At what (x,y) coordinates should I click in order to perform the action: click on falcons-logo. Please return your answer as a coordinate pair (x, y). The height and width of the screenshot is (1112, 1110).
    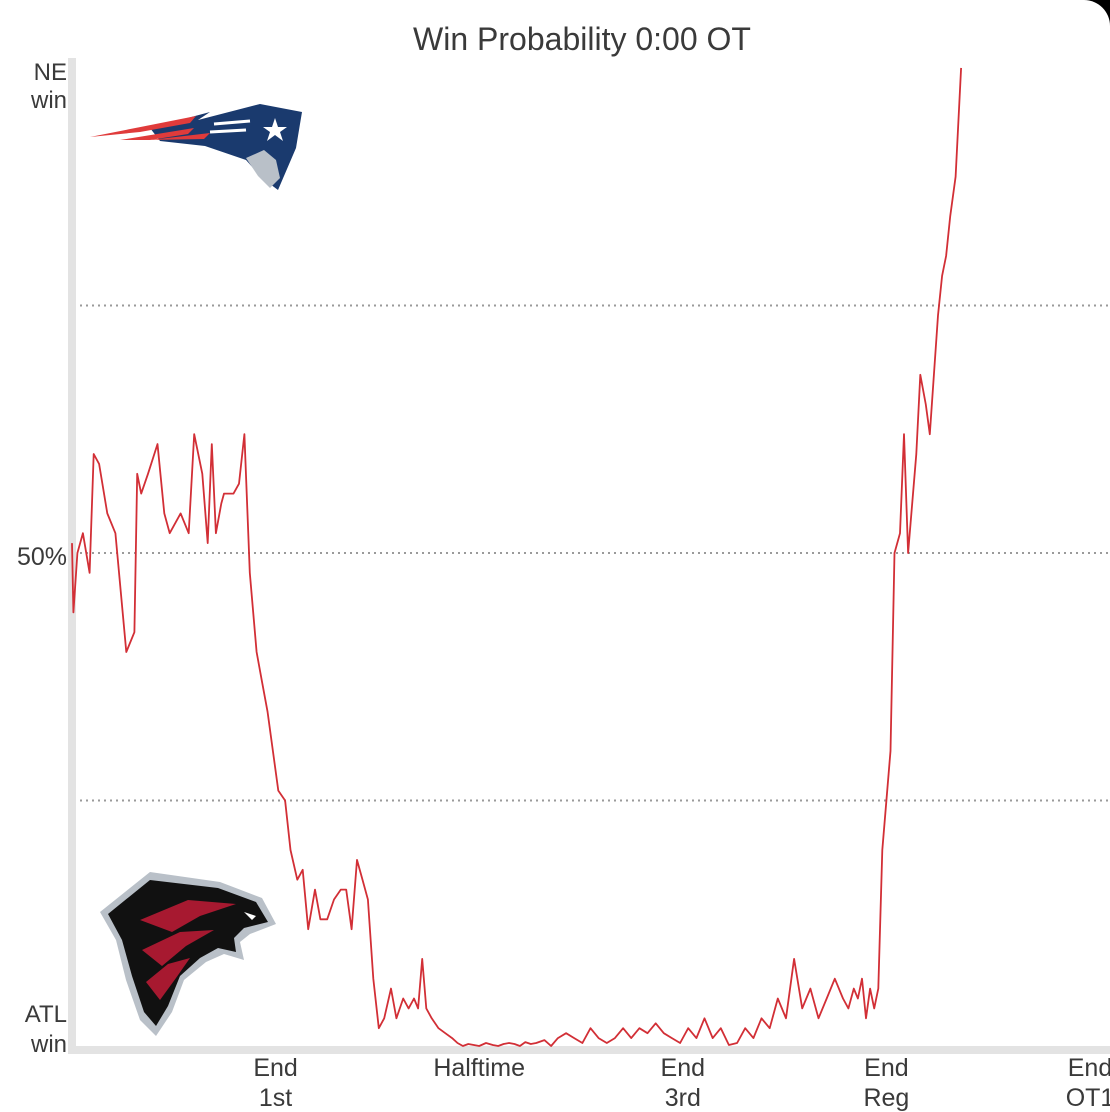
    Looking at the image, I should click on (188, 954).